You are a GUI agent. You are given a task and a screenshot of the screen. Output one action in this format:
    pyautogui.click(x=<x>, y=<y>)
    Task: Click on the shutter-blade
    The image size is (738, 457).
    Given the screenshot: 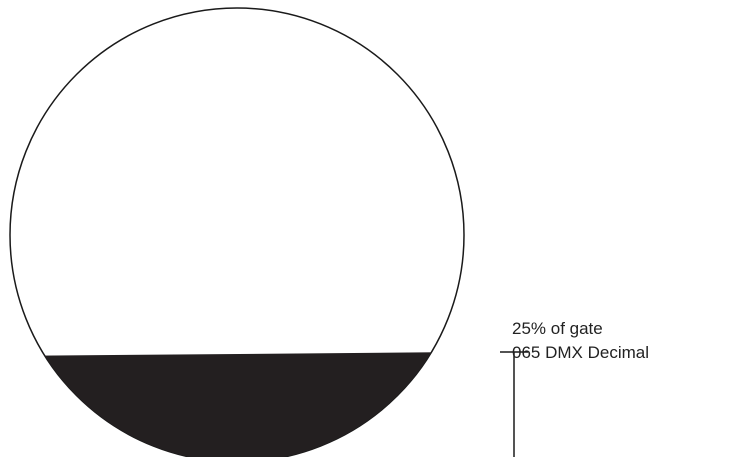 What is the action you would take?
    pyautogui.click(x=237, y=404)
    